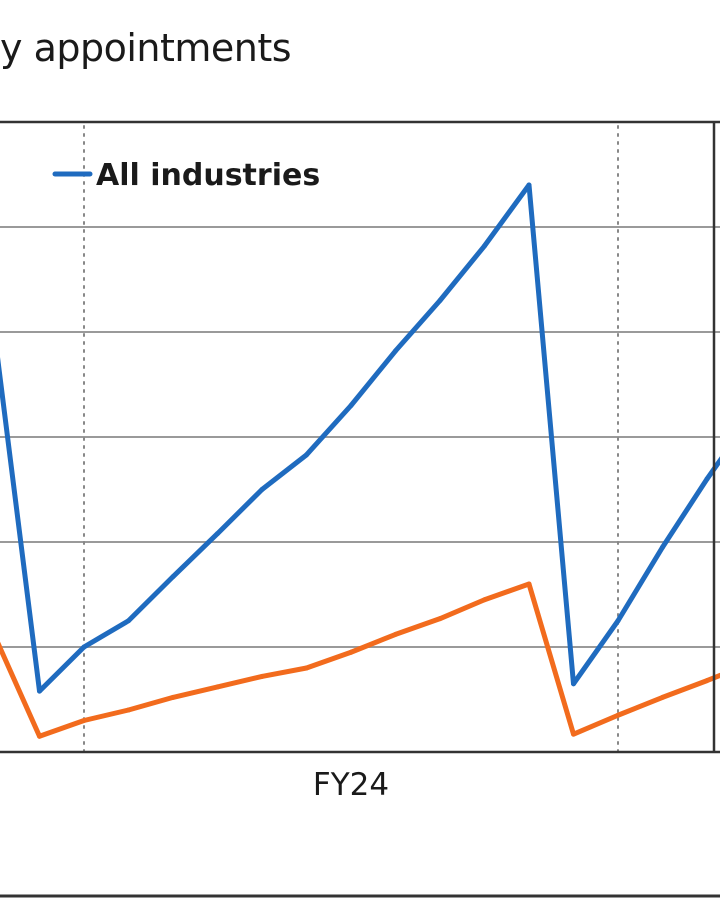 This screenshot has height=900, width=720. I want to click on x-tick-labels: FY24, so click(351, 785).